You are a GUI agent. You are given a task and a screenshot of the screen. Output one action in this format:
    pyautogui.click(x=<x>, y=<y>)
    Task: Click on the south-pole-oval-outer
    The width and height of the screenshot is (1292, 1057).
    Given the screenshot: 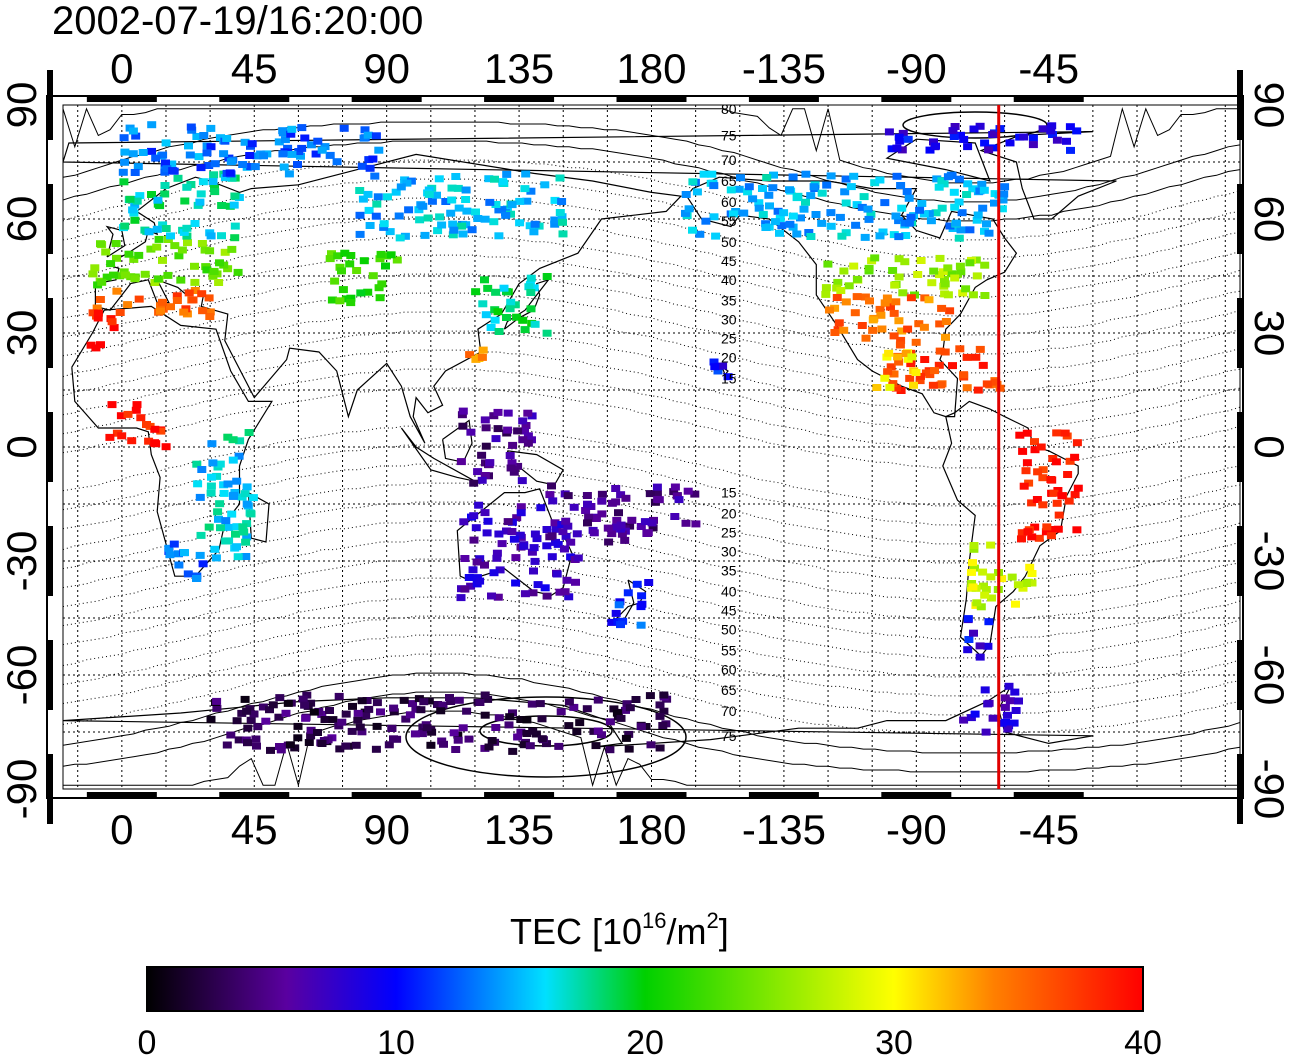 What is the action you would take?
    pyautogui.click(x=546, y=737)
    